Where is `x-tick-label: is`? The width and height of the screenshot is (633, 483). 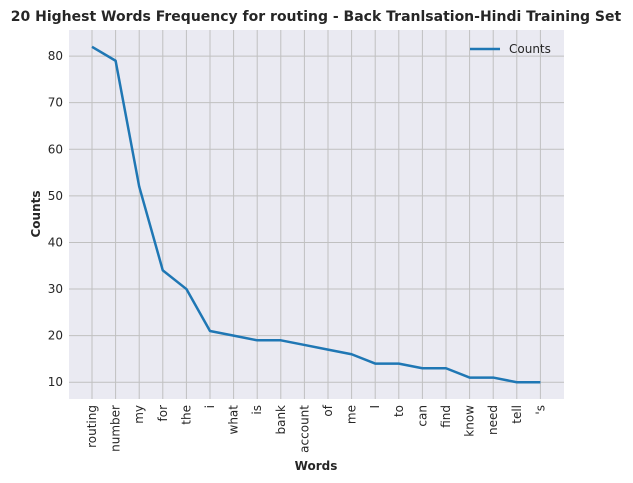 x-tick-label: is is located at coordinates (257, 410).